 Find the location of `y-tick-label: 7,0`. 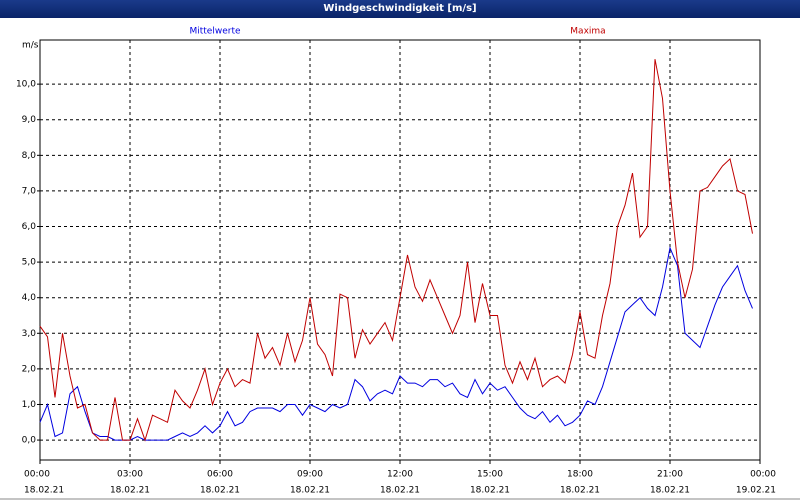

y-tick-label: 7,0 is located at coordinates (29, 191).